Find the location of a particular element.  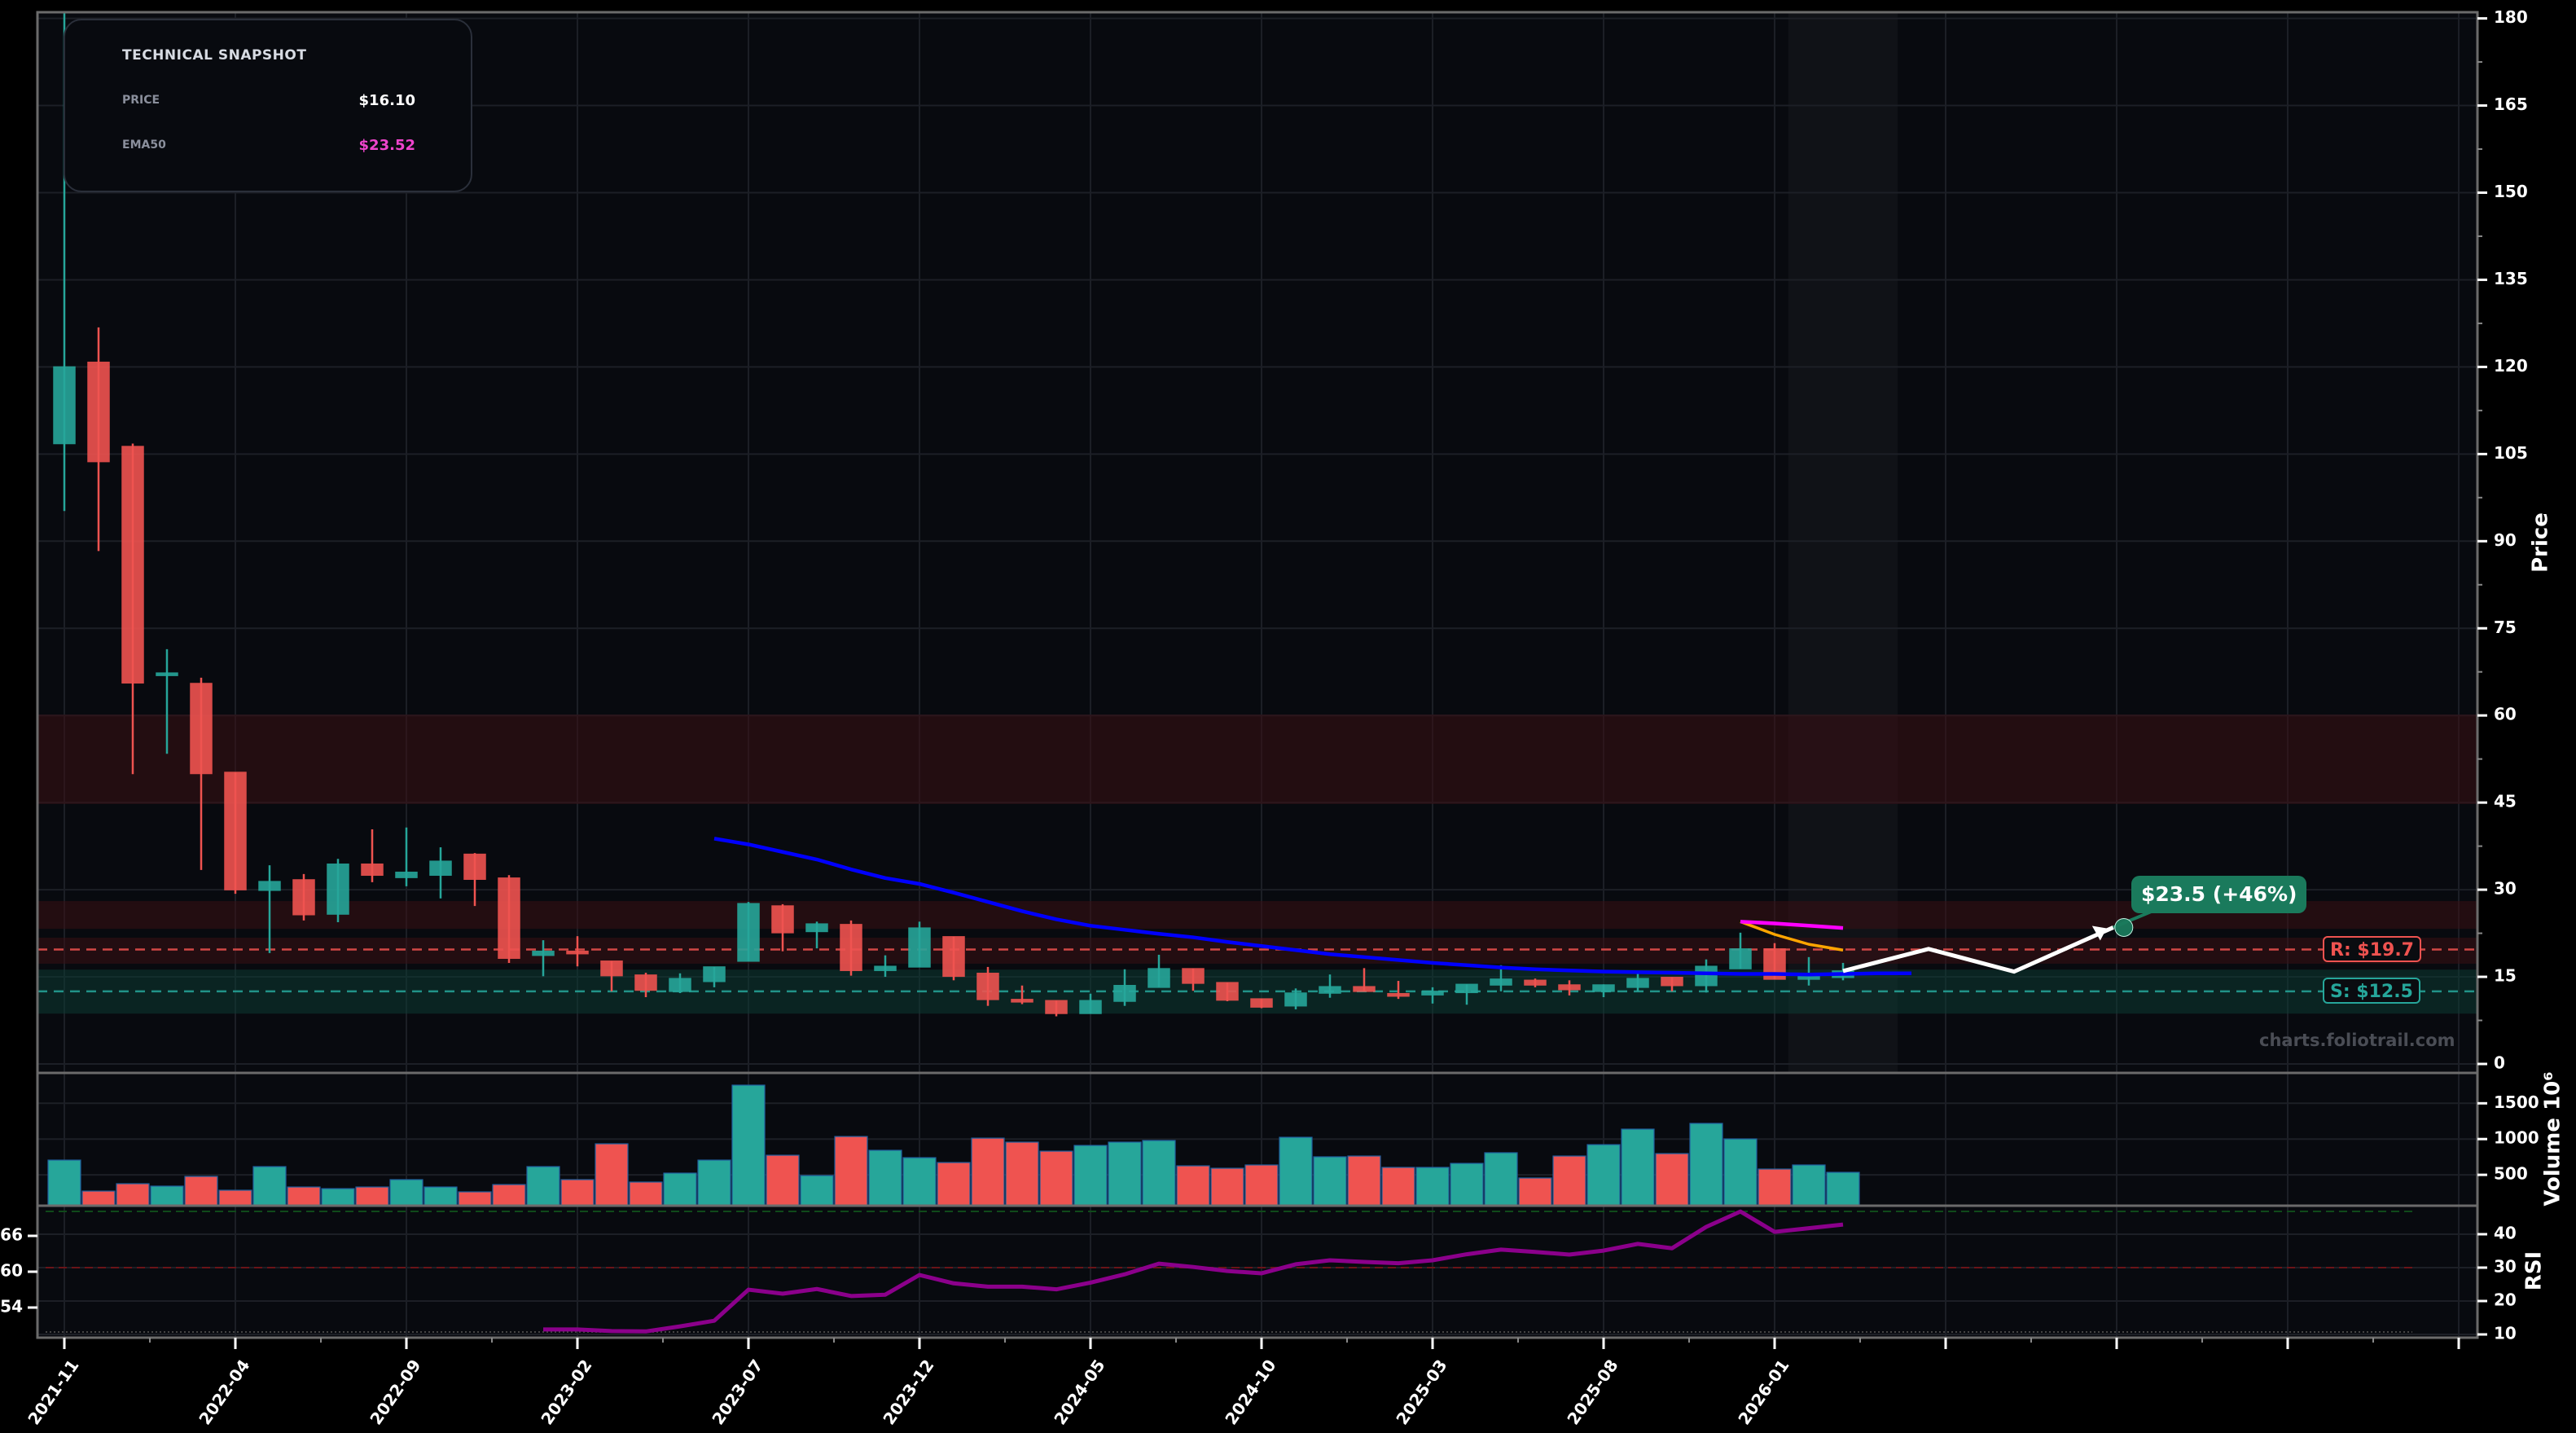

rsi-tick: 30 is located at coordinates (2505, 1267).